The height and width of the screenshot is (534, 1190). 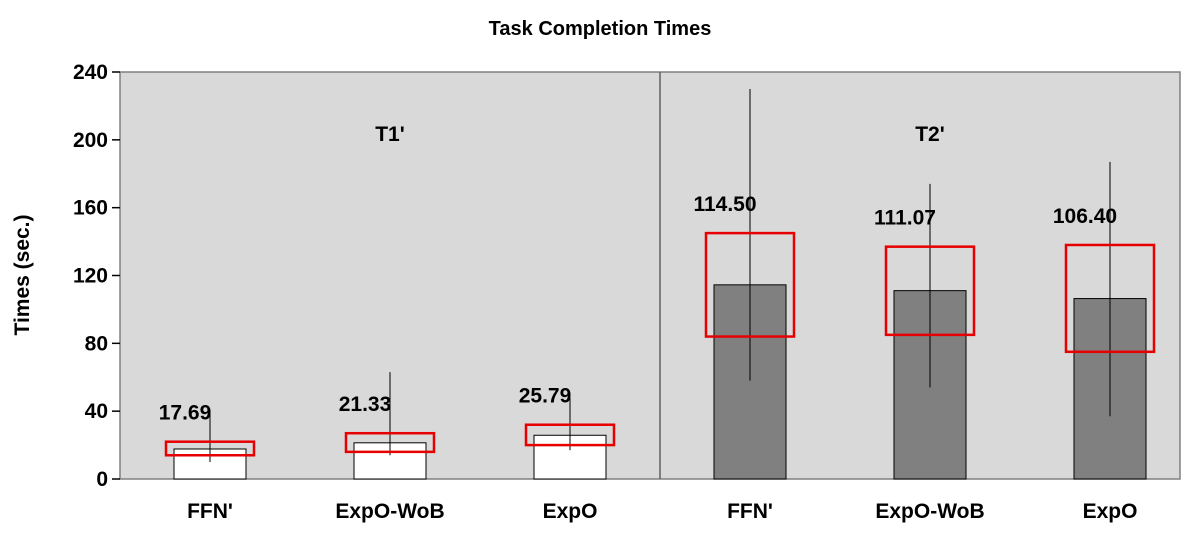 What do you see at coordinates (390, 134) in the screenshot?
I see `group-label: T1'` at bounding box center [390, 134].